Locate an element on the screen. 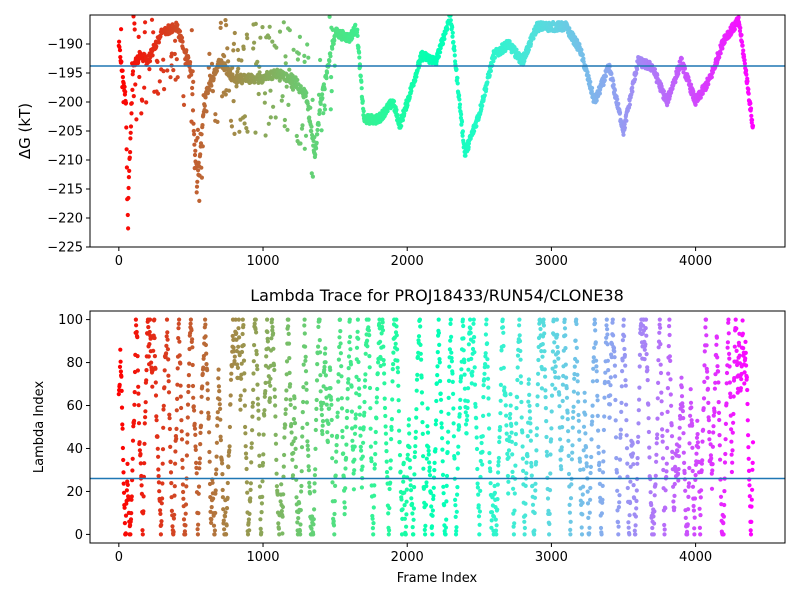  delta-g-x-tick-label: 4000 is located at coordinates (695, 261).